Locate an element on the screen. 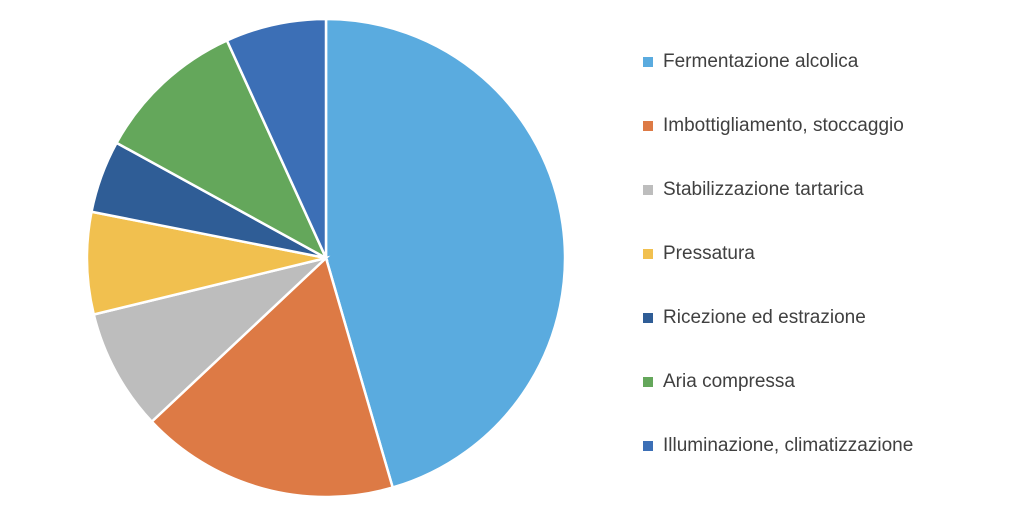 The width and height of the screenshot is (1024, 520). legend-label: Pressatura is located at coordinates (709, 253).